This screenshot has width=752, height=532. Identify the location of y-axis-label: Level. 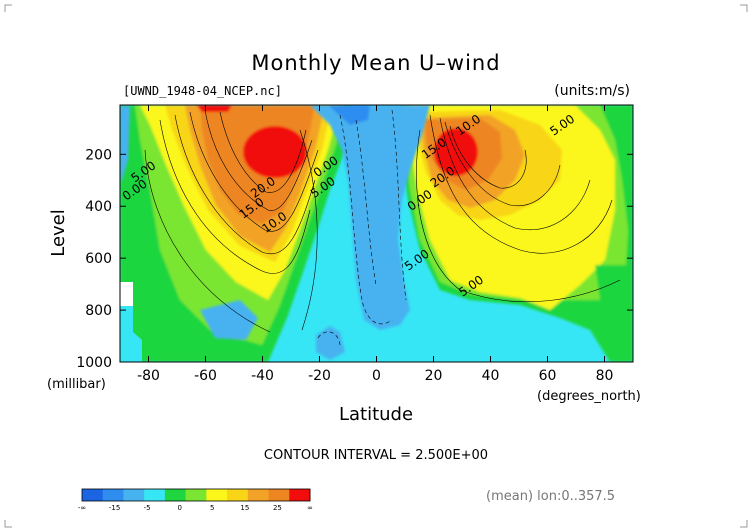
(58, 233).